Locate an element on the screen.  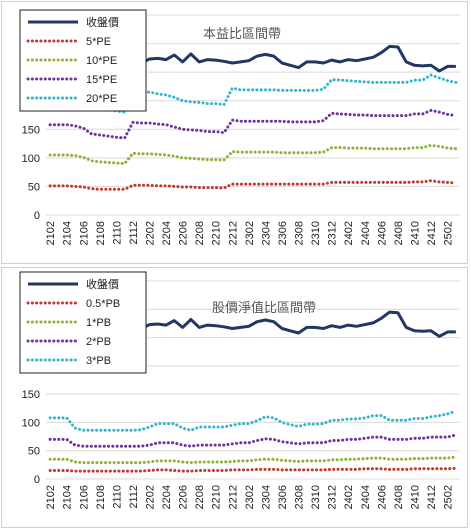
chart-title: 股價淨值比區間帶 is located at coordinates (264, 307).